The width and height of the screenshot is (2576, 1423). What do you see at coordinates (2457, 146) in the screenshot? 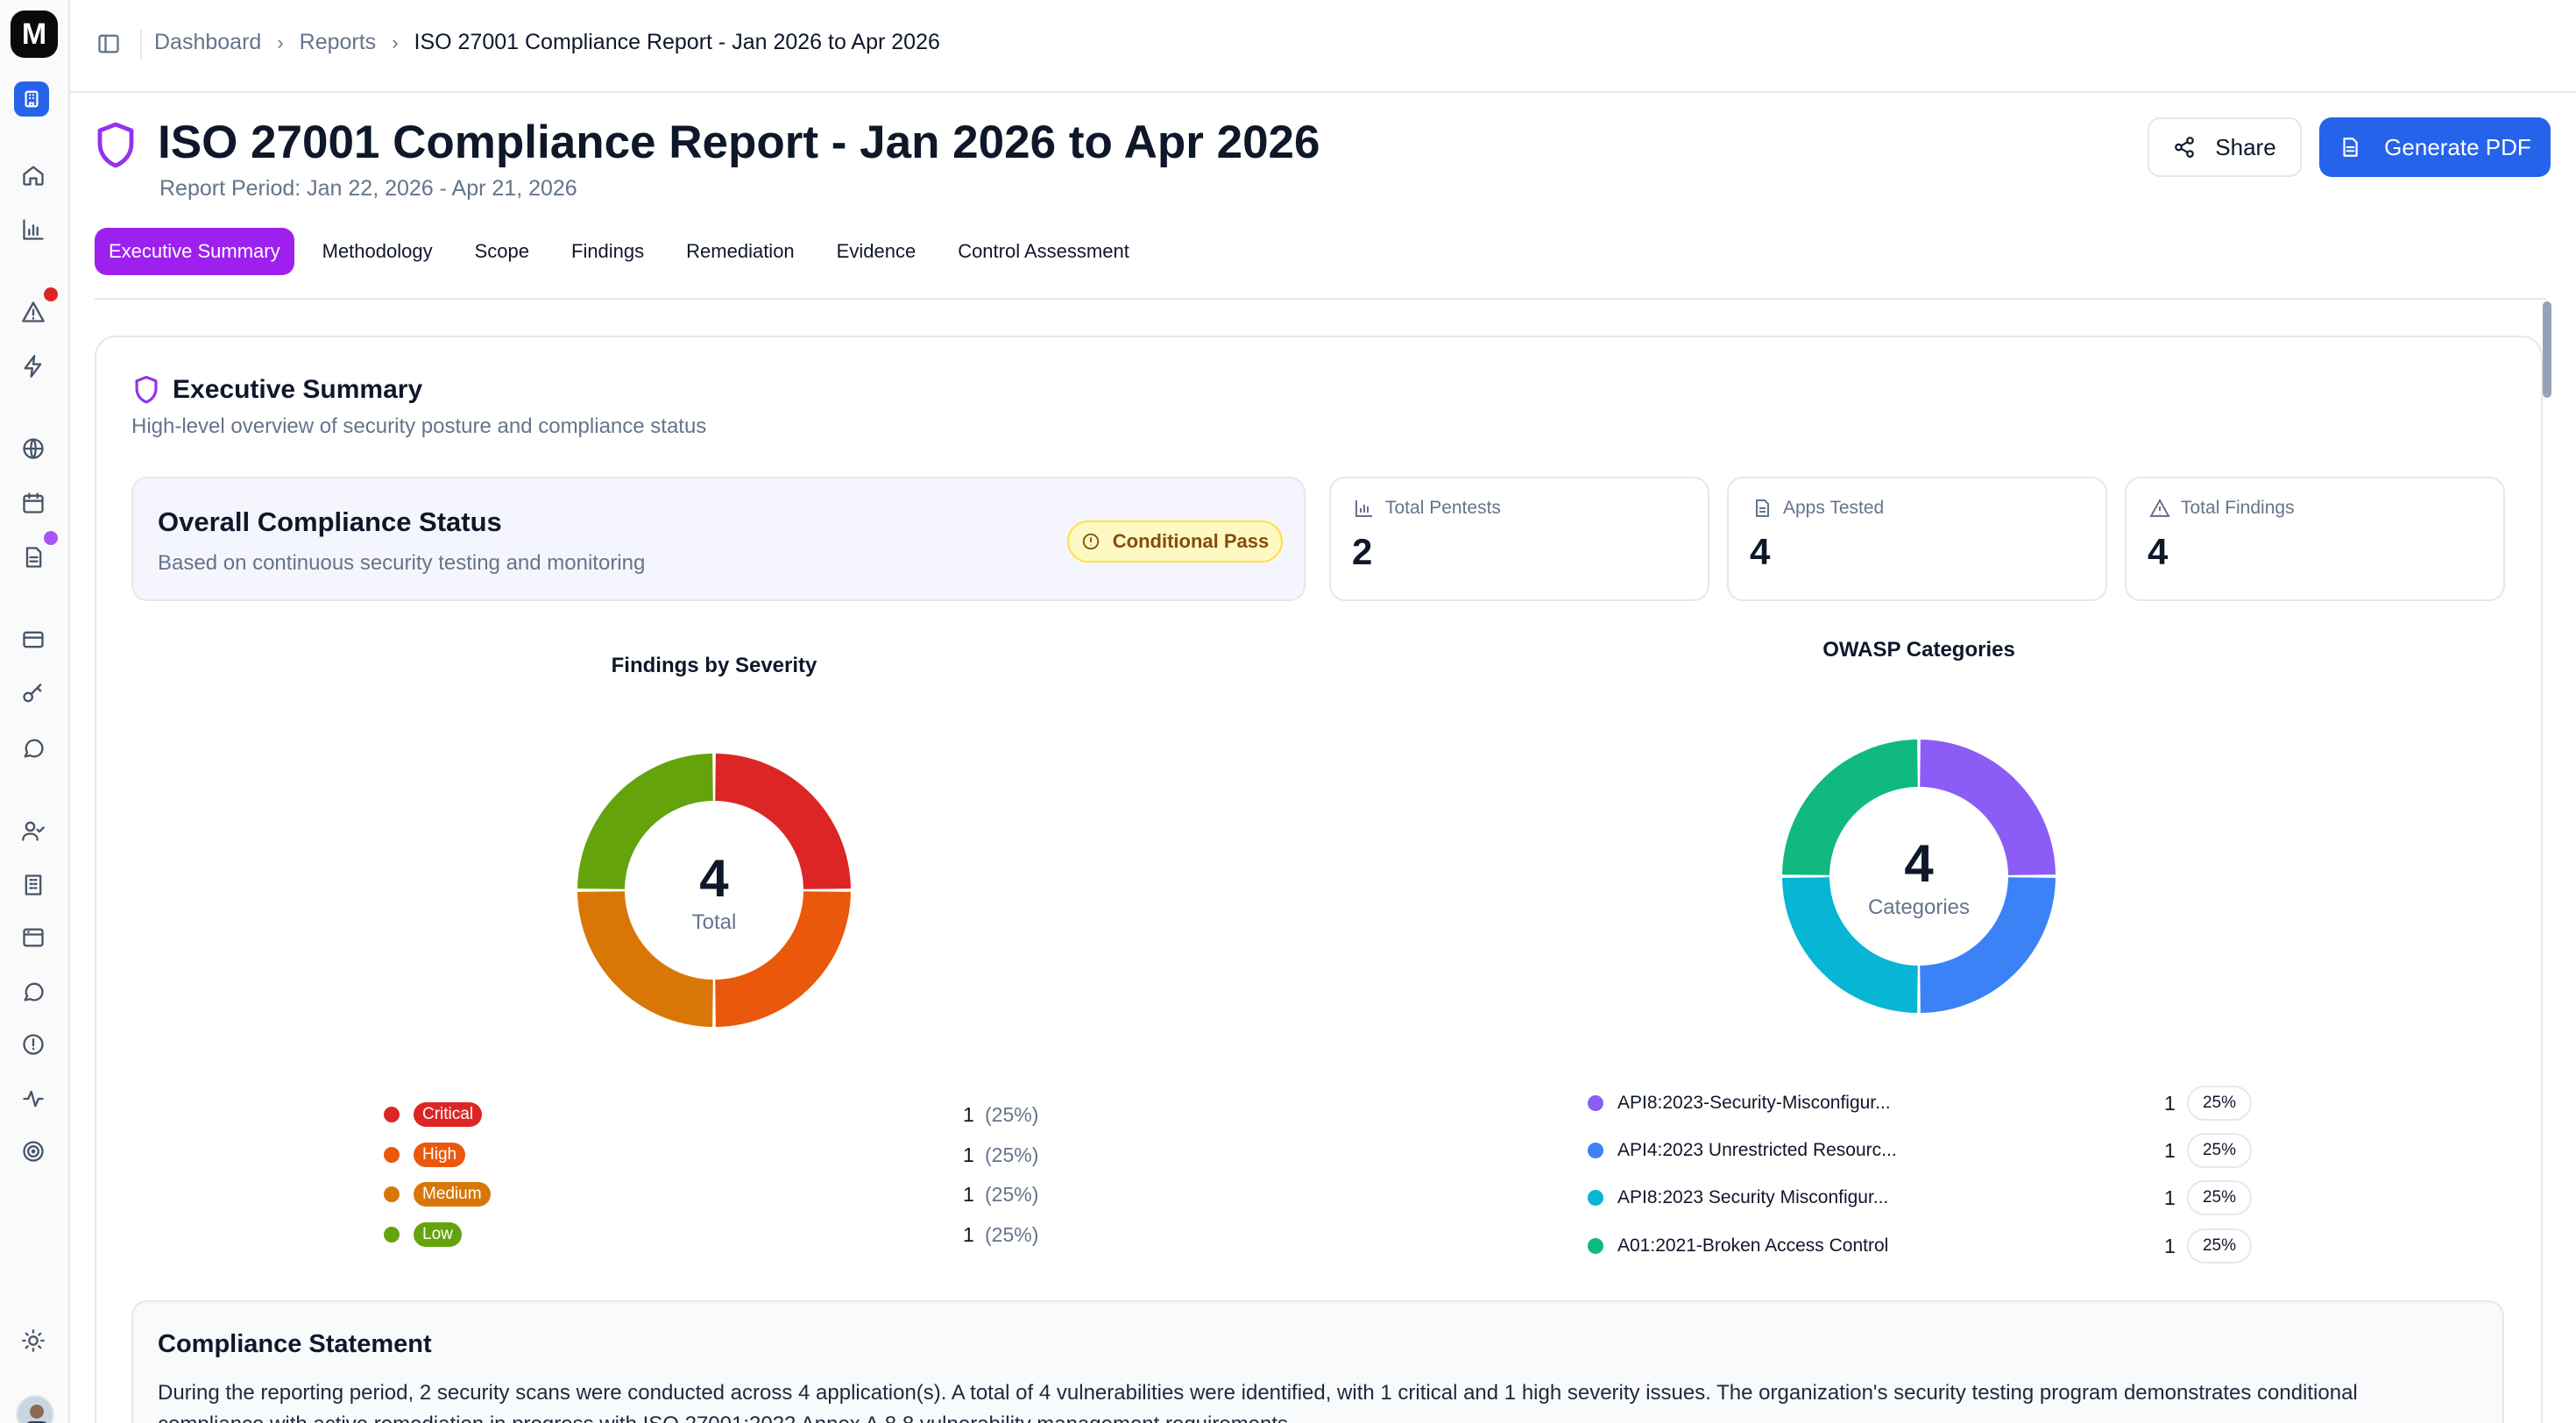
I see `generate-pdf-label: Generate PDF` at bounding box center [2457, 146].